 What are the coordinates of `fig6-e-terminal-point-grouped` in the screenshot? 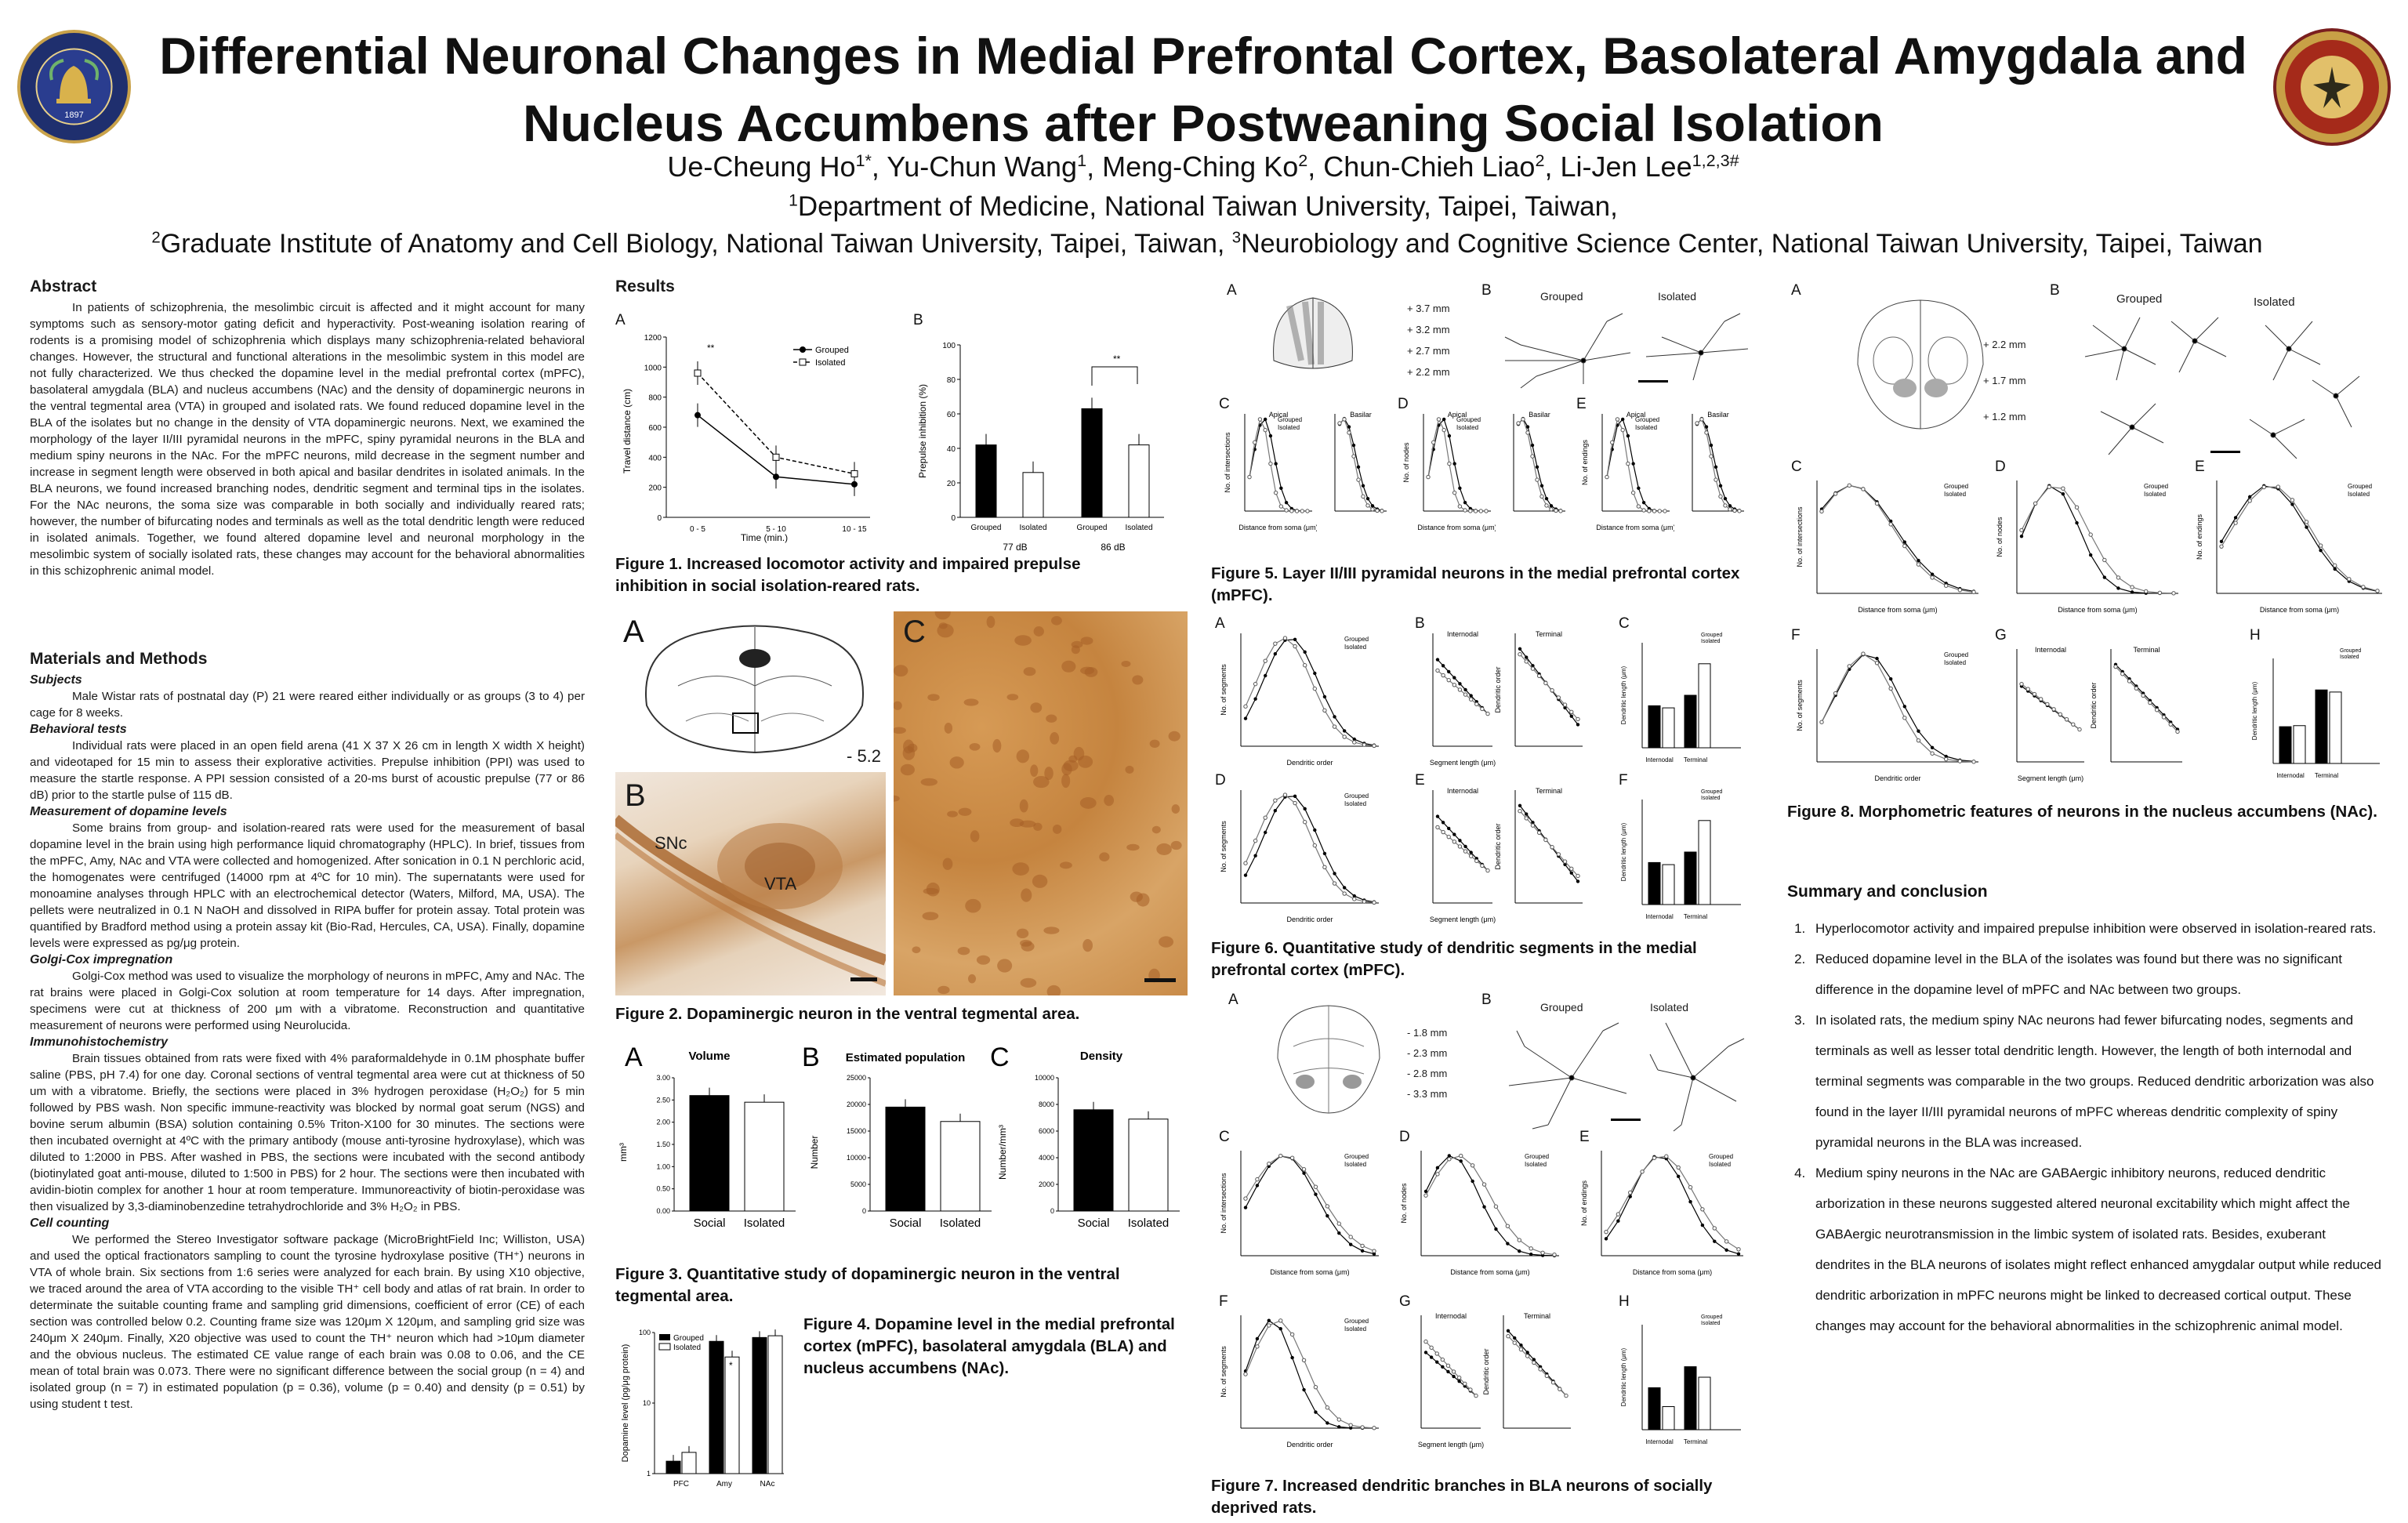 It's located at (1578, 881).